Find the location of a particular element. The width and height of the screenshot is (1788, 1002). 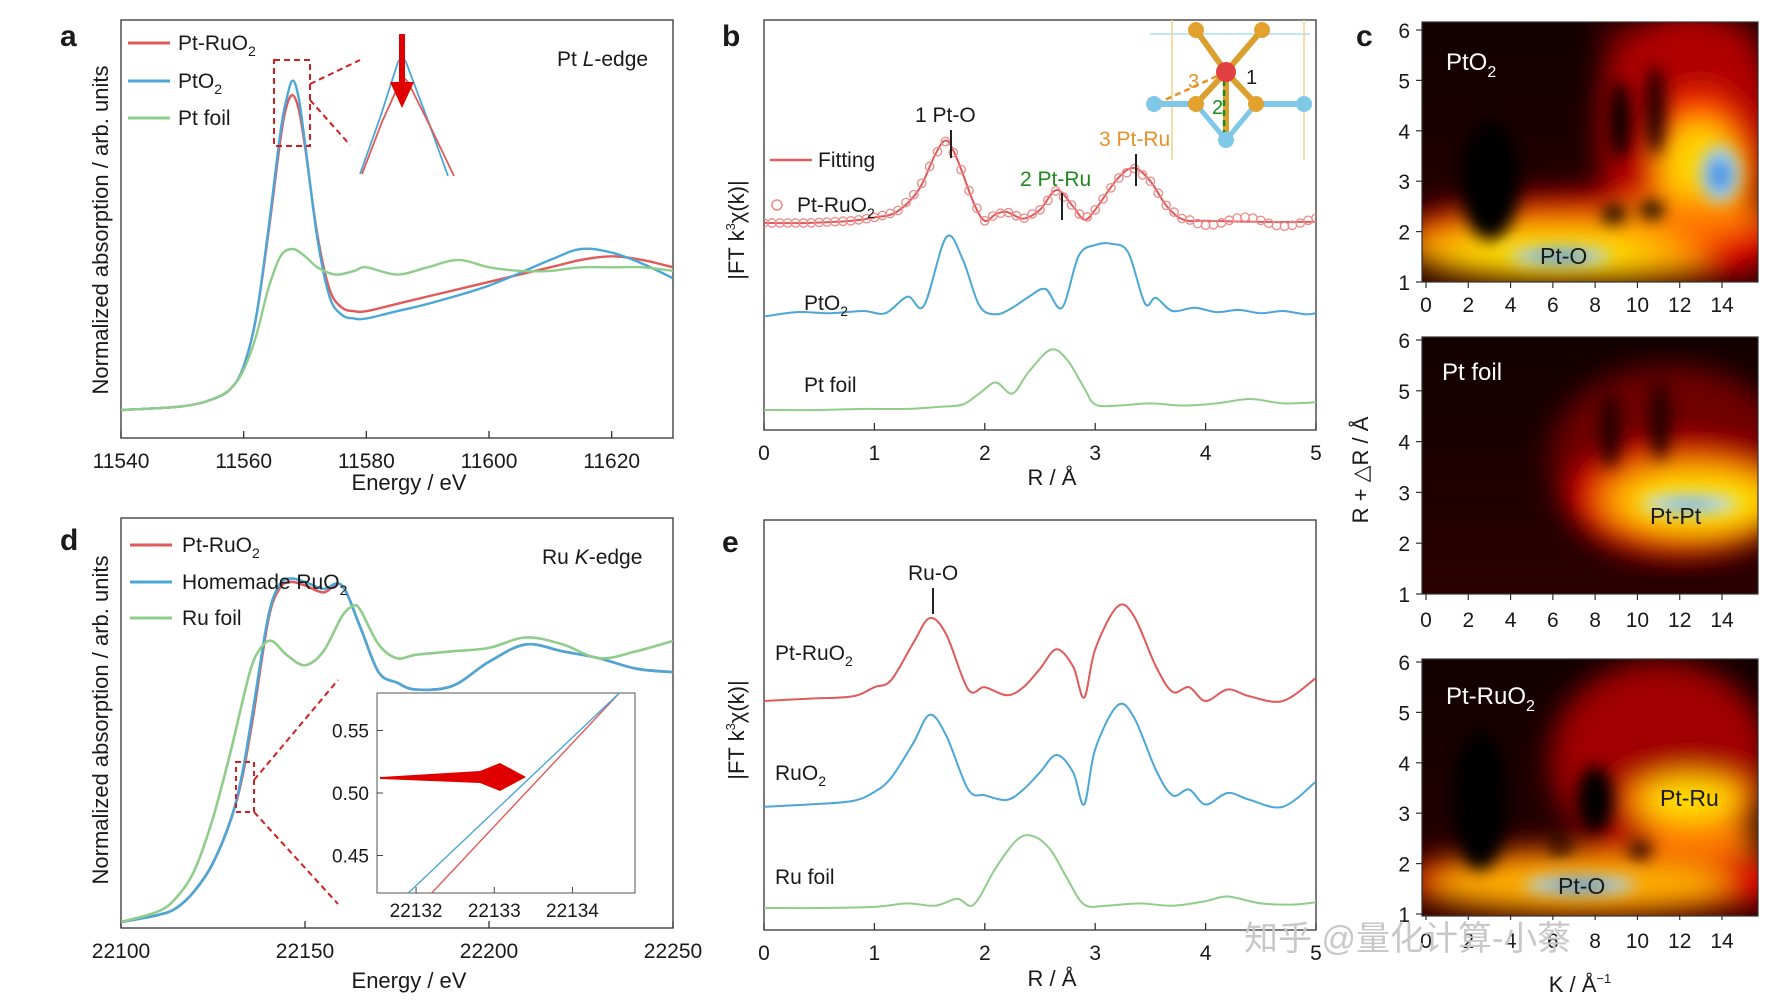

panel-c-label: c is located at coordinates (1364, 36).